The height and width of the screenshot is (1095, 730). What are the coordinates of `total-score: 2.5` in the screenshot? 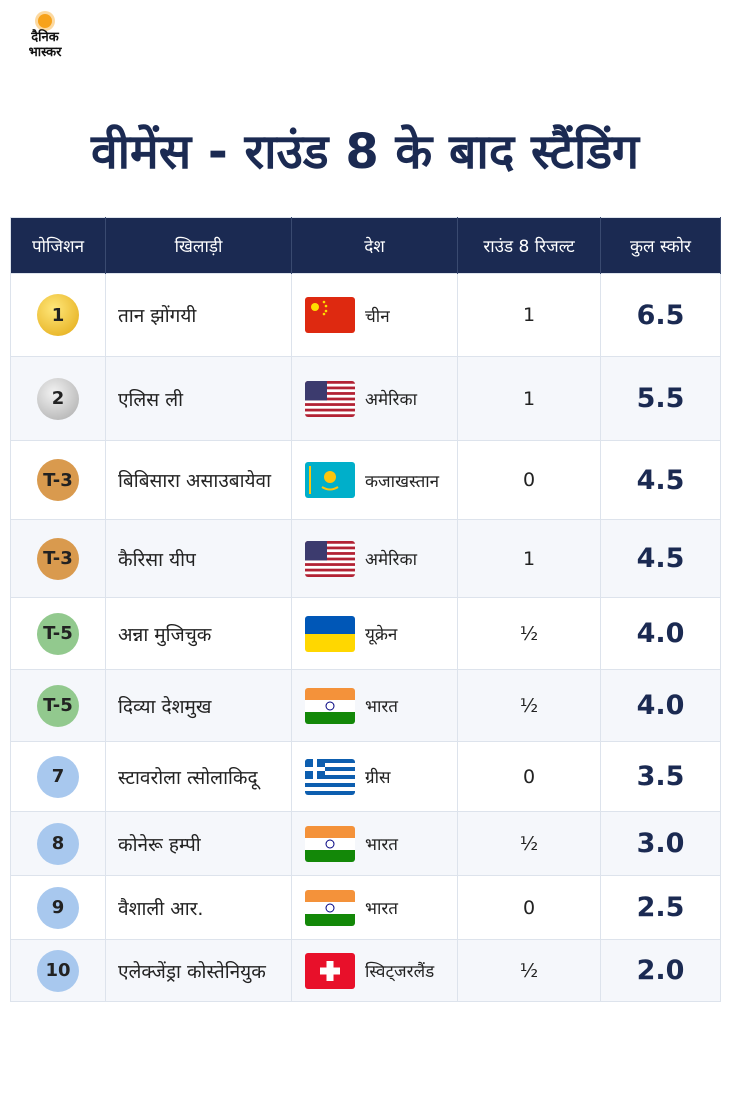 It's located at (660, 907).